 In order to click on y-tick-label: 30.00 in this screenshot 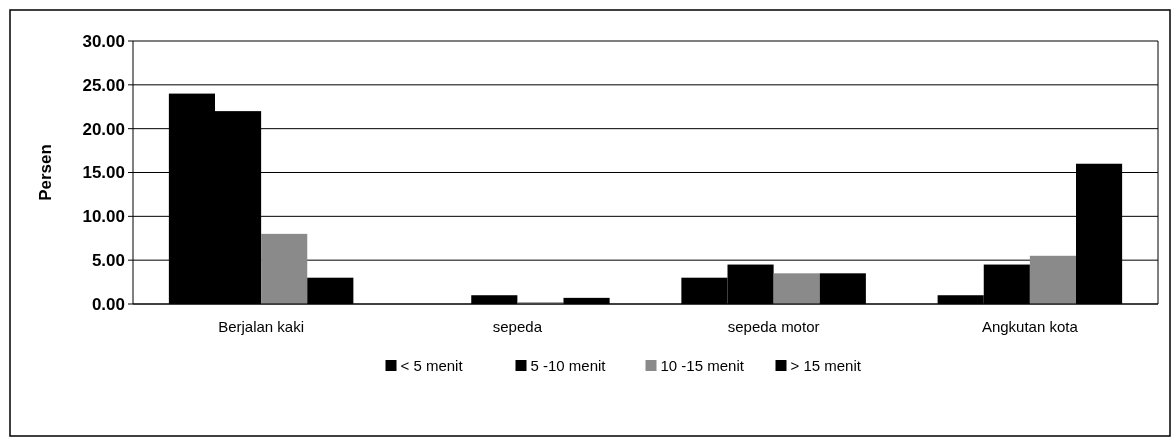, I will do `click(103, 41)`.